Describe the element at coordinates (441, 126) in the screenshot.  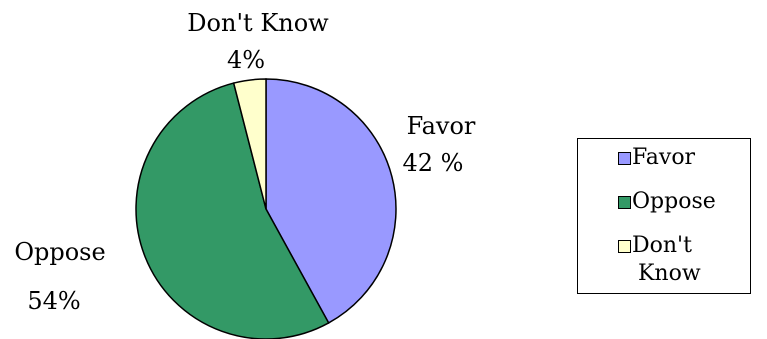
I see `label-favor-name: Favor` at that location.